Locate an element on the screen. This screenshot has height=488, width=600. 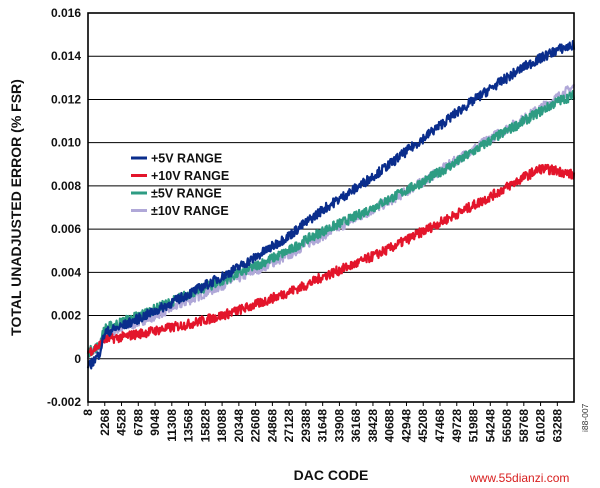
x-axis-title: DAC CODE is located at coordinates (331, 475).